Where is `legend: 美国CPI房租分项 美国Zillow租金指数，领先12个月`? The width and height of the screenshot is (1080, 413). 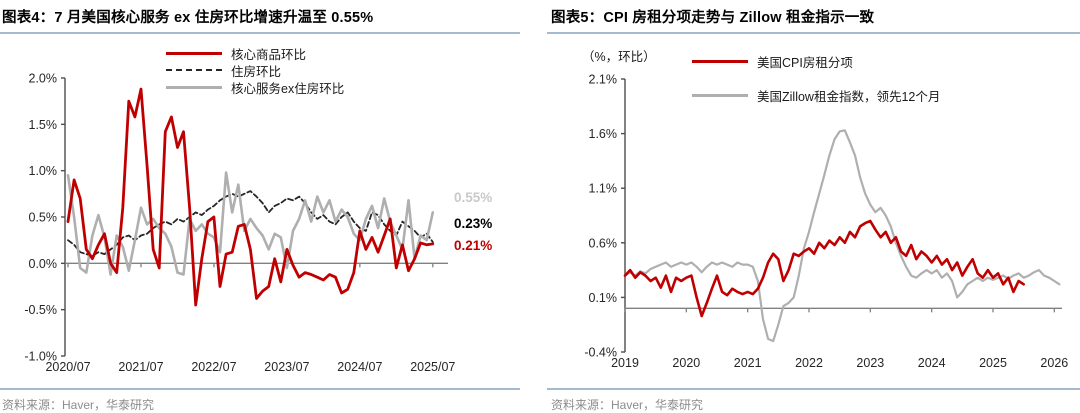 legend: 美国CPI房租分项 美国Zillow租金指数，领先12个月 is located at coordinates (816, 88).